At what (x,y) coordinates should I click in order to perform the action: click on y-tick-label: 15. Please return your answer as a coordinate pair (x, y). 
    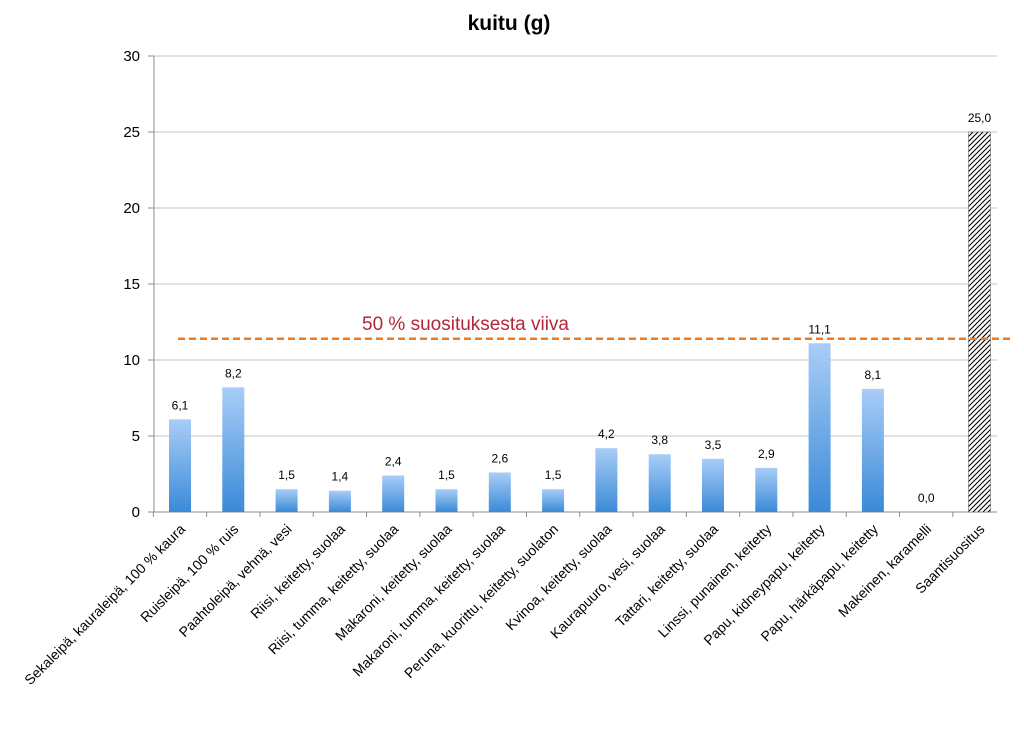
    Looking at the image, I should click on (131, 284).